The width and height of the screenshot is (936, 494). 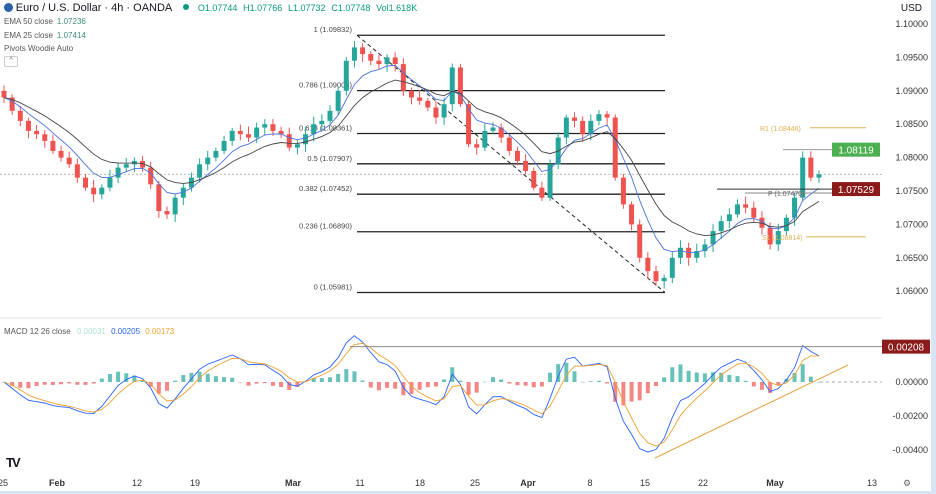 I want to click on ohlc-high: H1.07766, so click(x=263, y=8).